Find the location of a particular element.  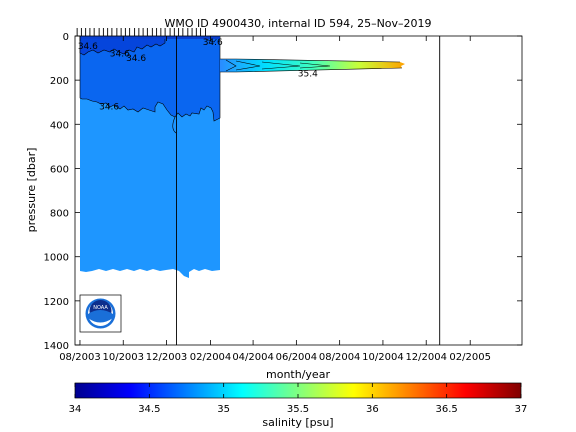

colorbar-tick-label: 37 is located at coordinates (521, 409).